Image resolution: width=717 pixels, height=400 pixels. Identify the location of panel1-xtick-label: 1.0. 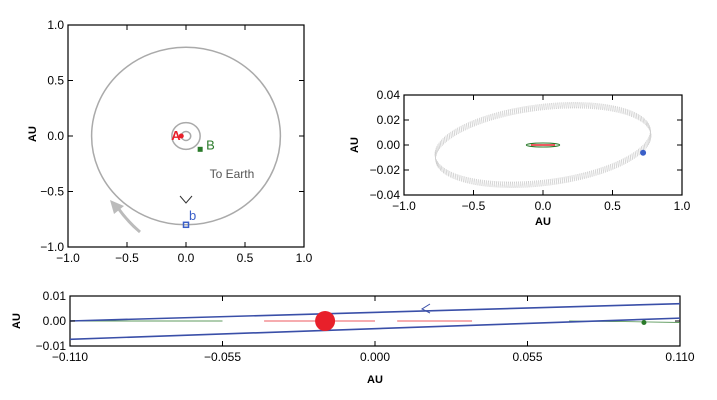
(304, 258).